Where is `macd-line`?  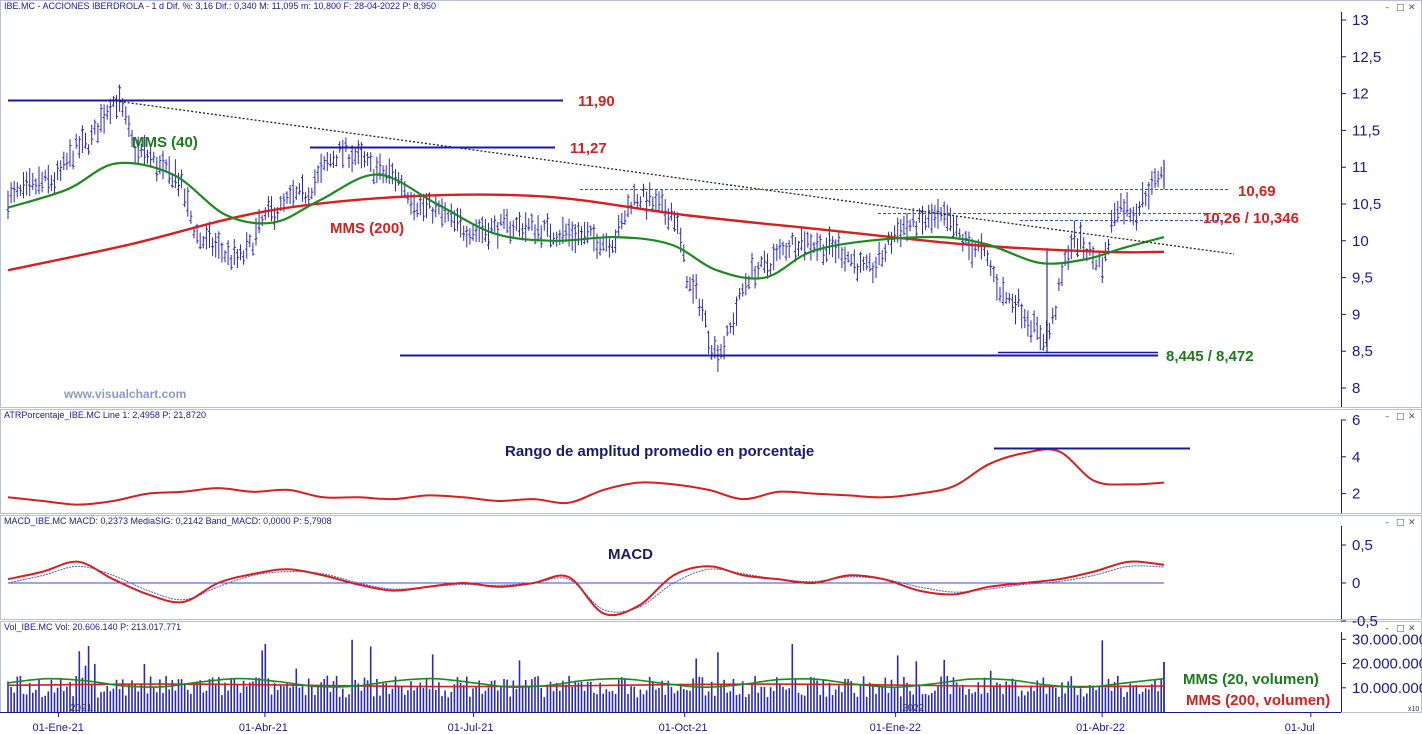 macd-line is located at coordinates (586, 588).